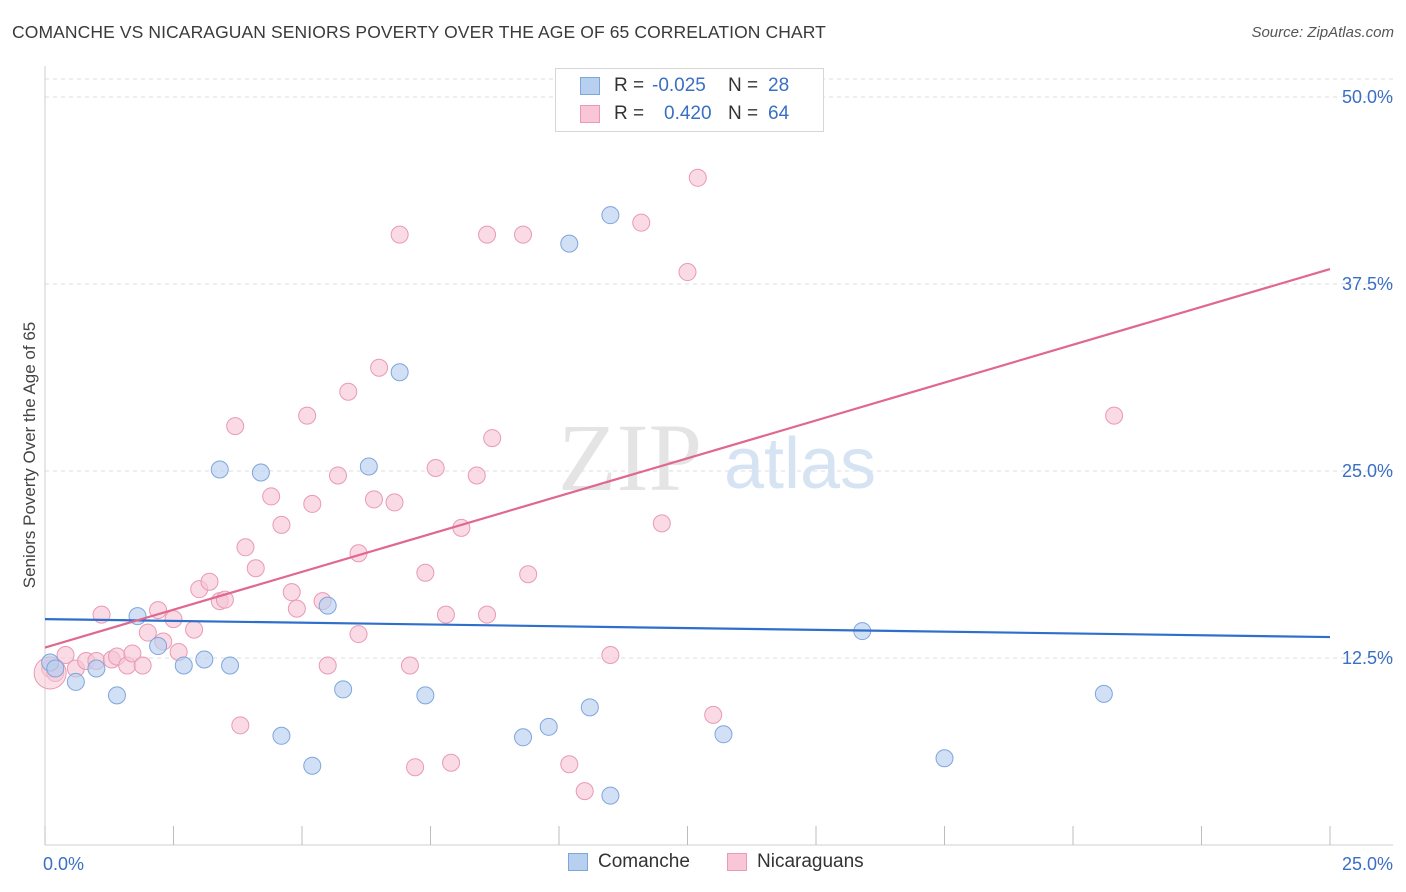 This screenshot has width=1406, height=892. What do you see at coordinates (795, 862) in the screenshot?
I see `legend-item-nicaraguans: Nicaraguans` at bounding box center [795, 862].